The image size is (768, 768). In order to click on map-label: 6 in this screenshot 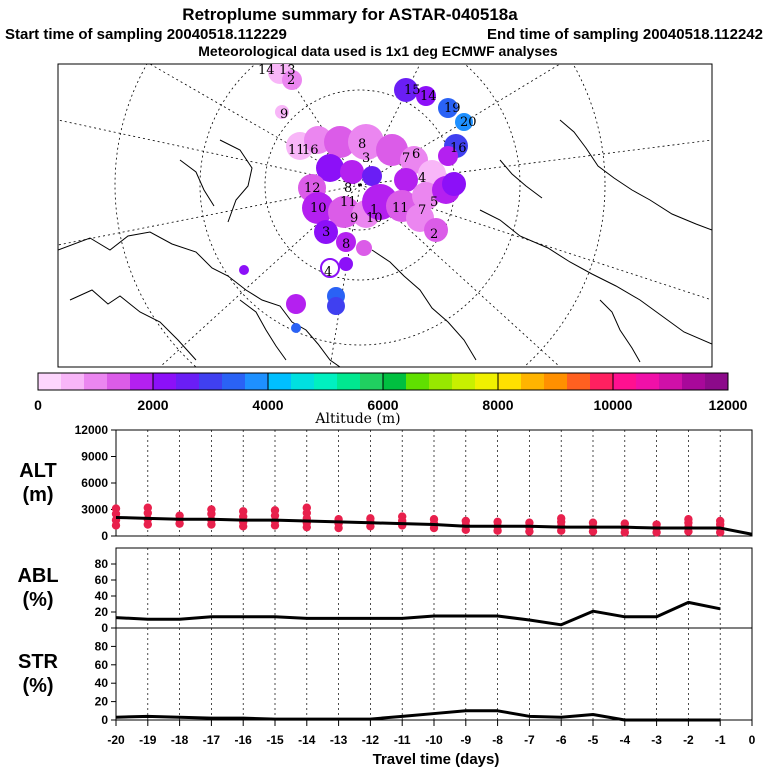, I will do `click(416, 154)`.